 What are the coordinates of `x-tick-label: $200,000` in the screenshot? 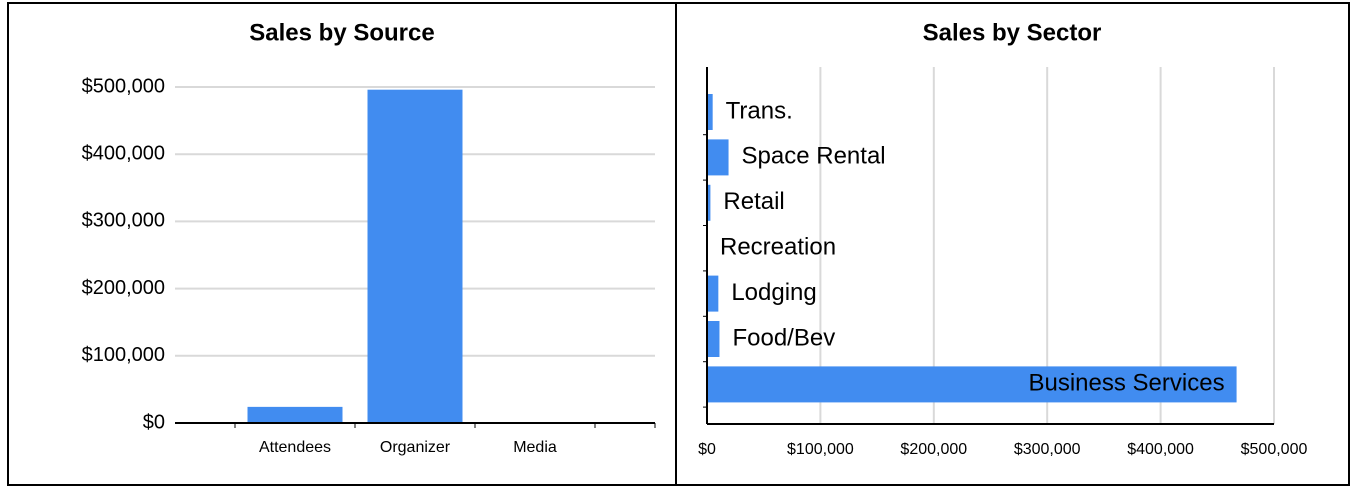 It's located at (933, 449).